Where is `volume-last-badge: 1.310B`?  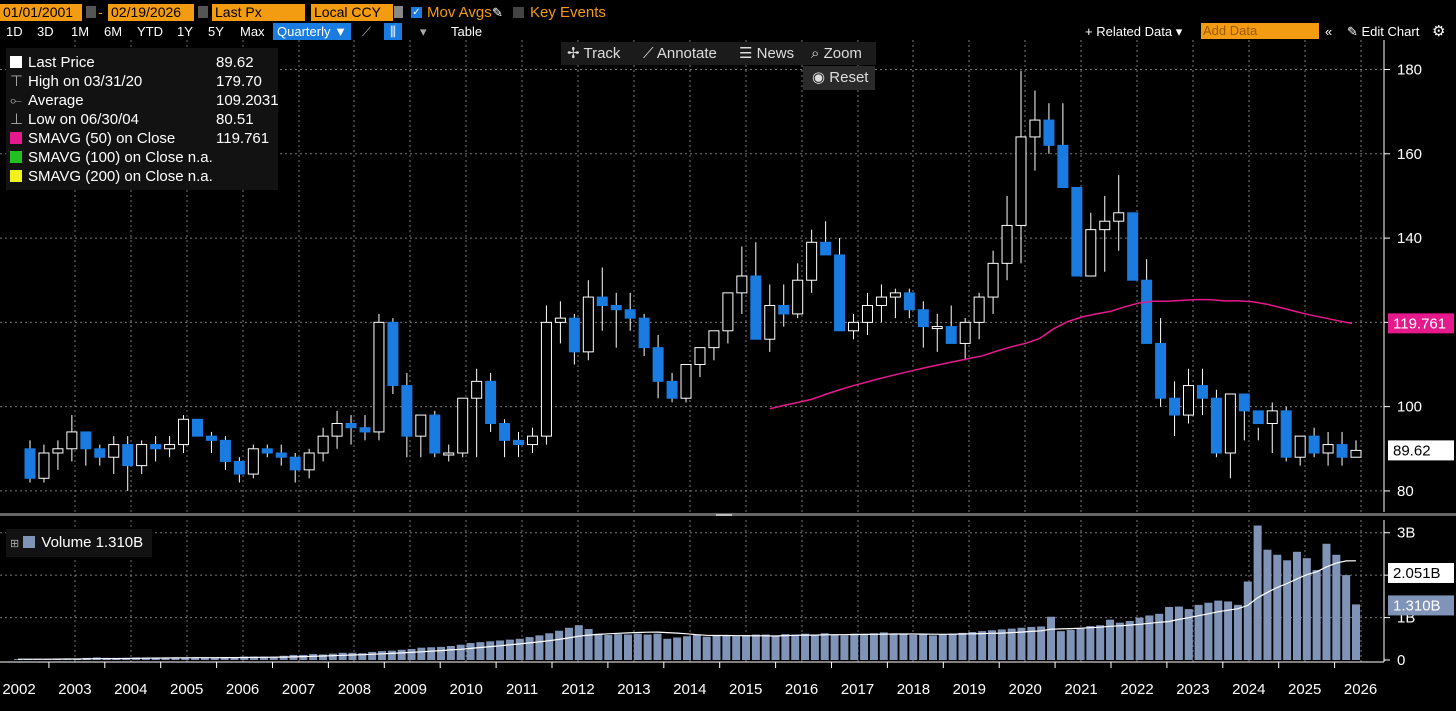 volume-last-badge: 1.310B is located at coordinates (1417, 605).